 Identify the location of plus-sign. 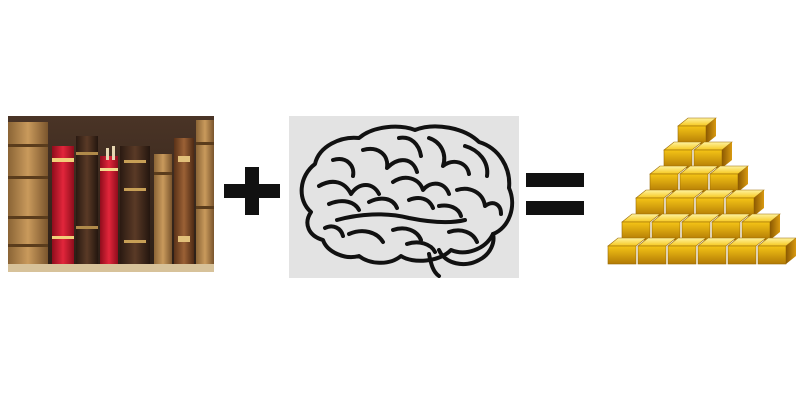
(252, 191).